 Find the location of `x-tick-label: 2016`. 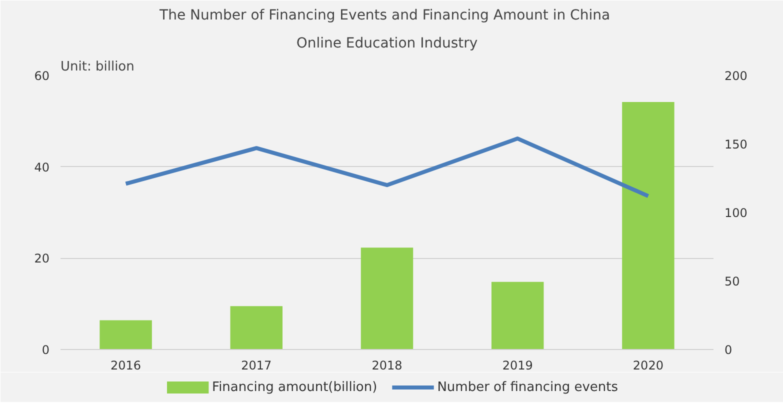

x-tick-label: 2016 is located at coordinates (126, 365).